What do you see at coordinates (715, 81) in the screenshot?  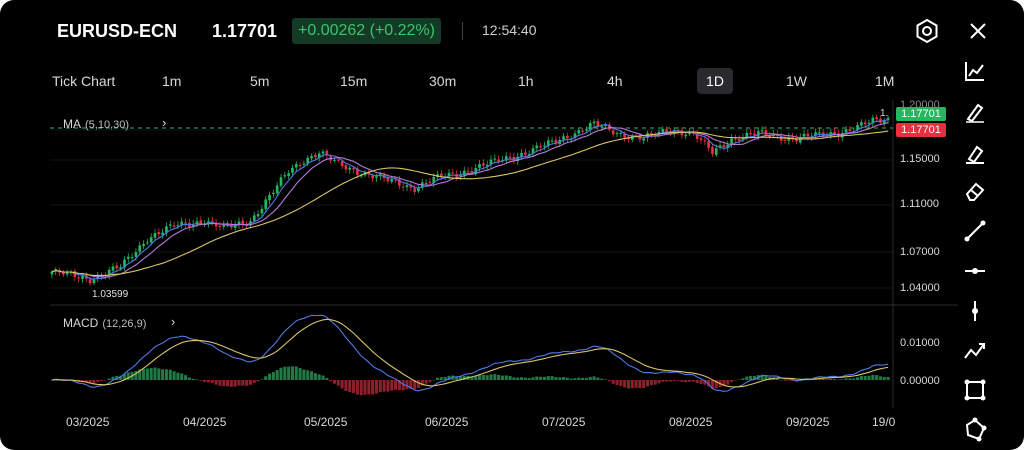 I see `tab-1d: 1D` at bounding box center [715, 81].